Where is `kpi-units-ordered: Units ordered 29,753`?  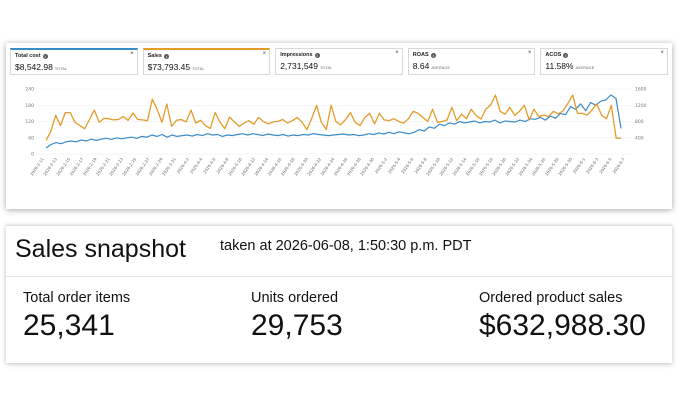
kpi-units-ordered: Units ordered 29,753 is located at coordinates (297, 316).